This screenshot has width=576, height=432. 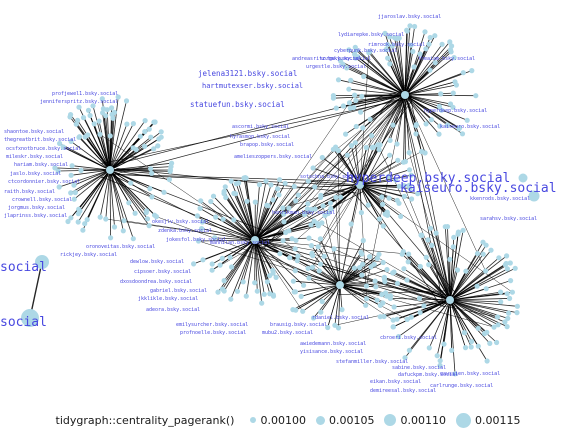 What do you see at coordinates (344, 420) in the screenshot?
I see `legend-item-1: 0.00105` at bounding box center [344, 420].